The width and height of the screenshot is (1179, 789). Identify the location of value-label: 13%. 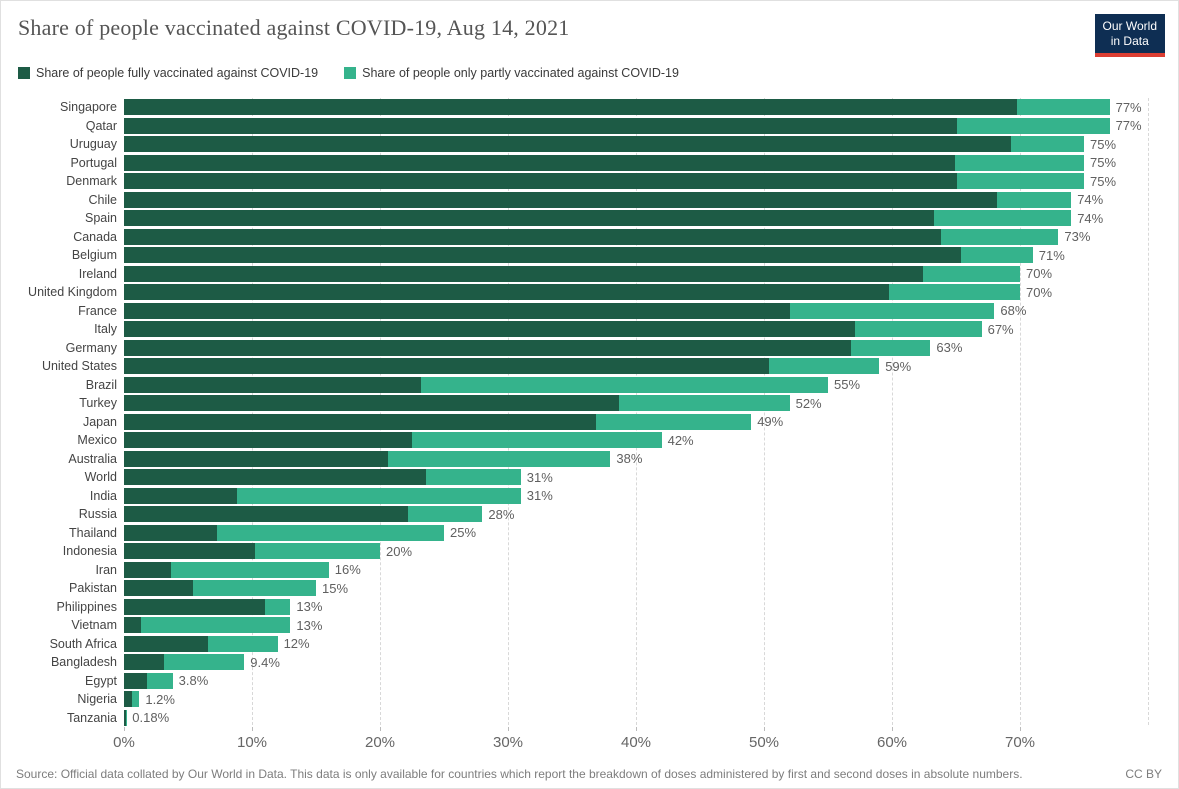
(309, 625).